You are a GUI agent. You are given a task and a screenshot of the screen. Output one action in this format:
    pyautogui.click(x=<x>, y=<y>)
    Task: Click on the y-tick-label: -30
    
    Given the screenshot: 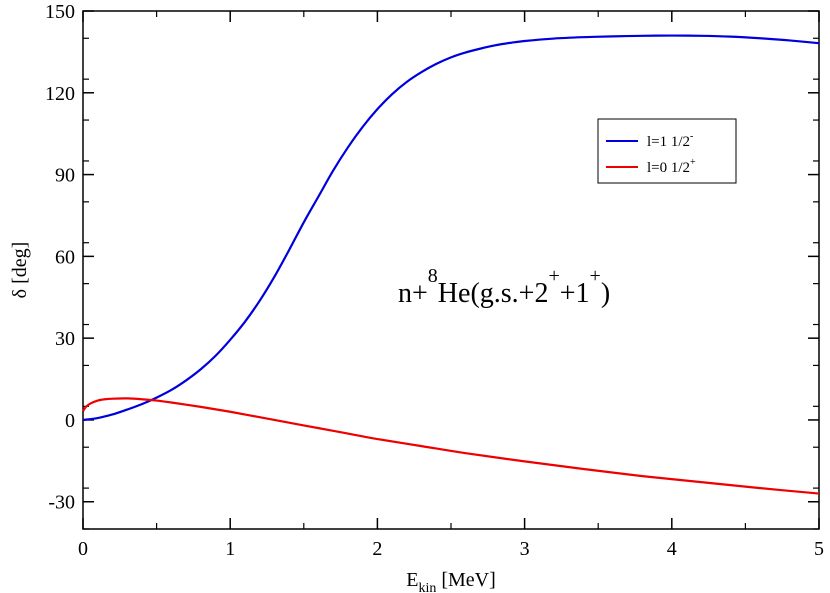 What is the action you would take?
    pyautogui.click(x=61, y=503)
    